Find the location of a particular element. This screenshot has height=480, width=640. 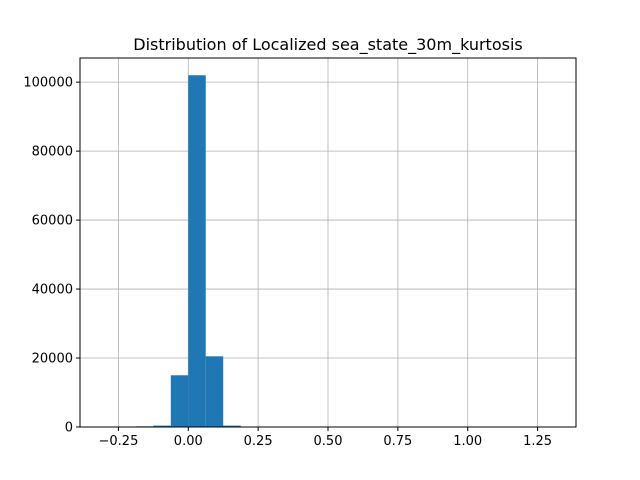

y-tick-label: 20000 is located at coordinates (52, 359).